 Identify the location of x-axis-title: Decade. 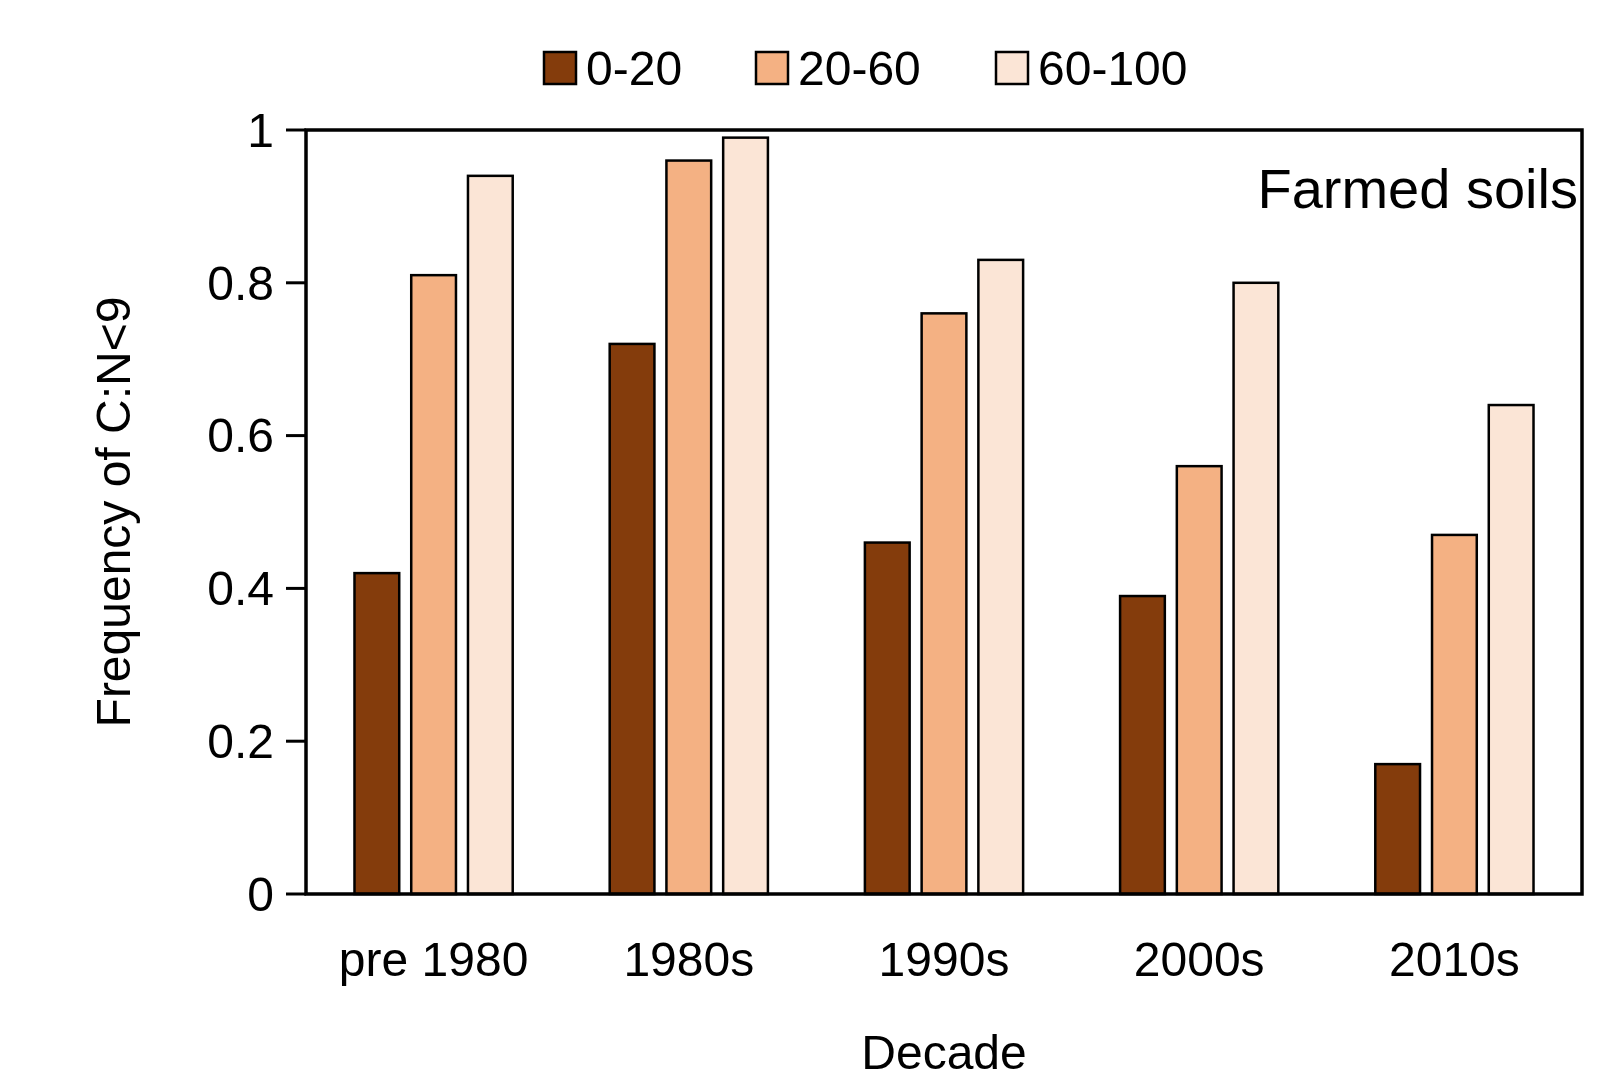
(944, 1052).